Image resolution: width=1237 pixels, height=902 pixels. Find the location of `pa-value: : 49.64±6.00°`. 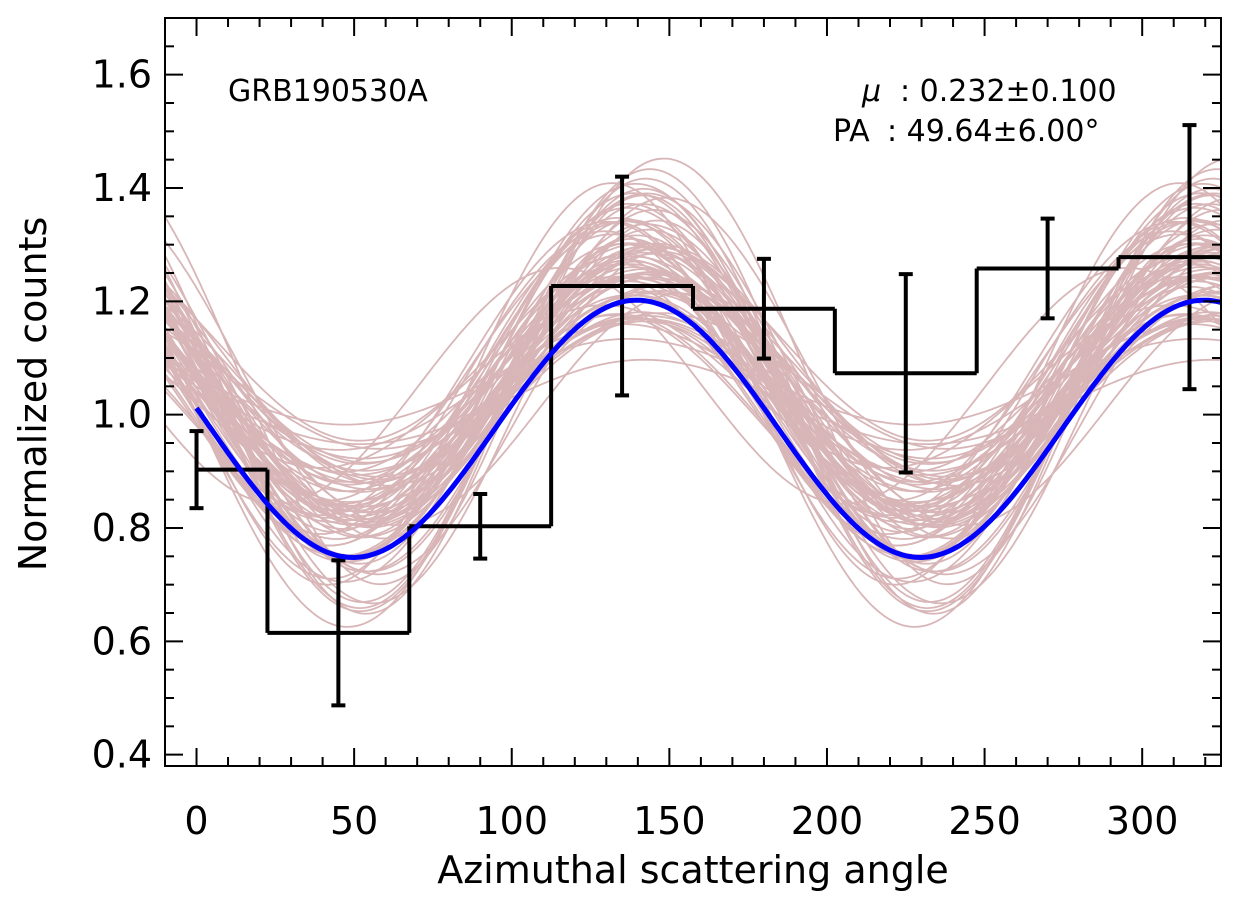

pa-value: : 49.64±6.00° is located at coordinates (993, 131).